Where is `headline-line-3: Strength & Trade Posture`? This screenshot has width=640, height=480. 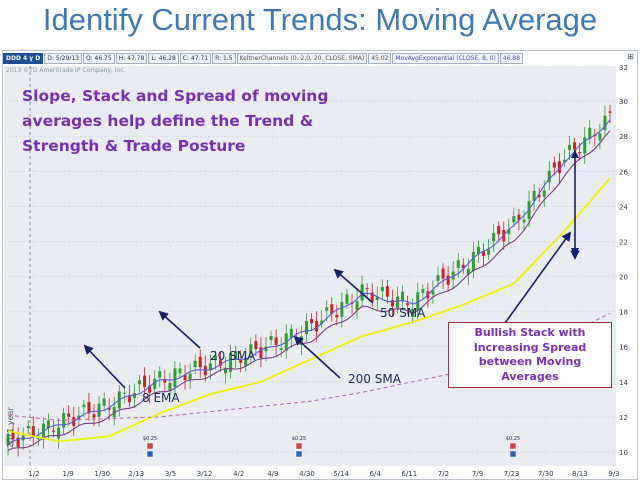
headline-line-3: Strength & Trade Posture is located at coordinates (134, 146).